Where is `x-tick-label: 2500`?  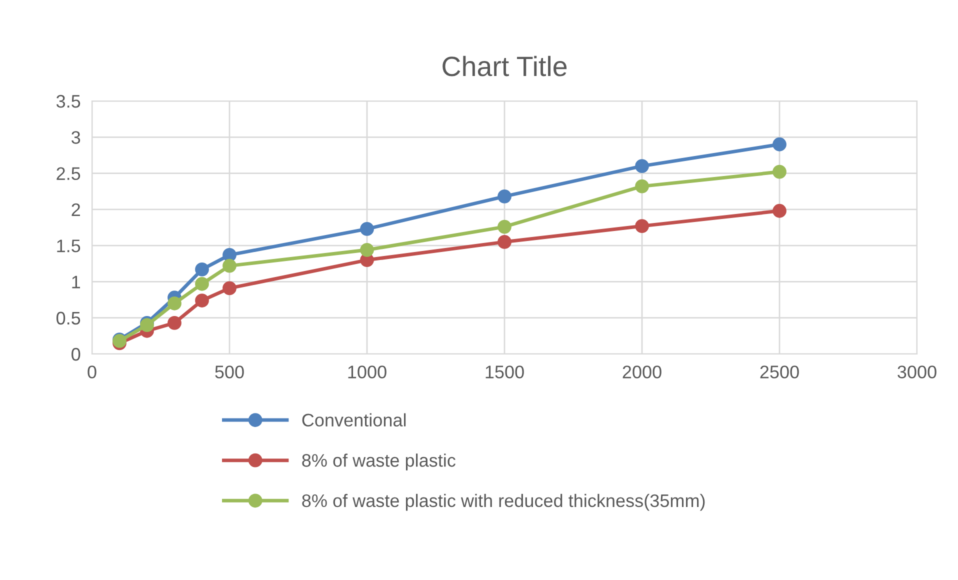
x-tick-label: 2500 is located at coordinates (779, 372).